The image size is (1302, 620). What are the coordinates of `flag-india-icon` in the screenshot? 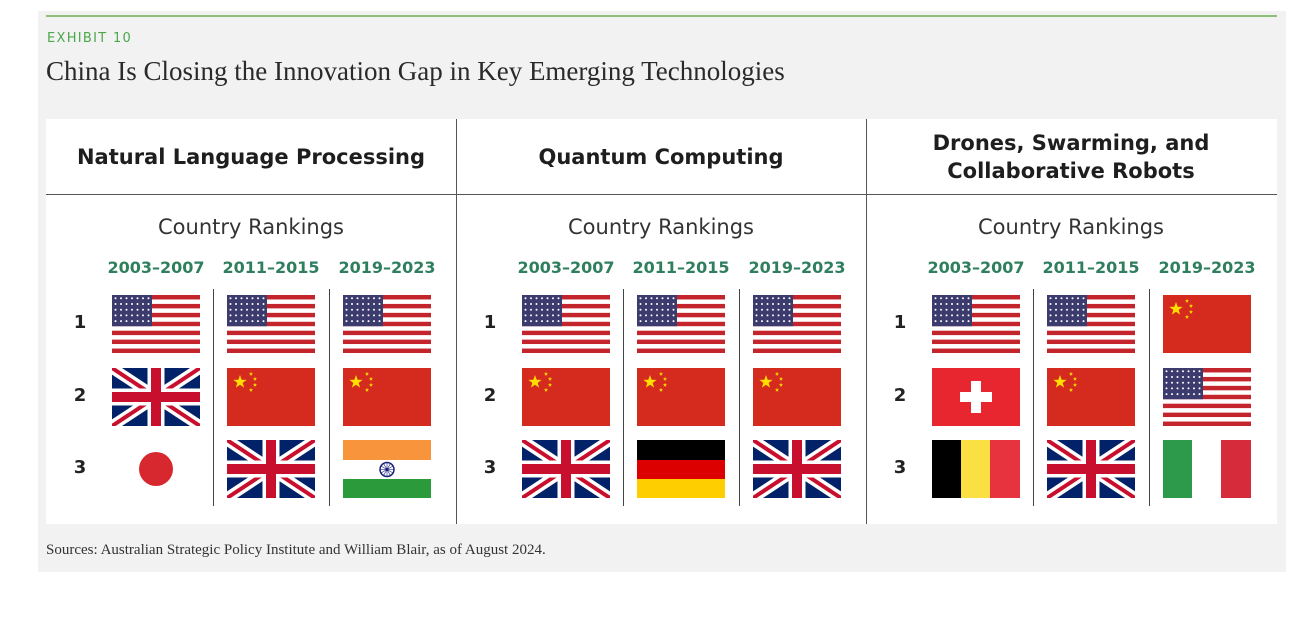 It's located at (387, 469).